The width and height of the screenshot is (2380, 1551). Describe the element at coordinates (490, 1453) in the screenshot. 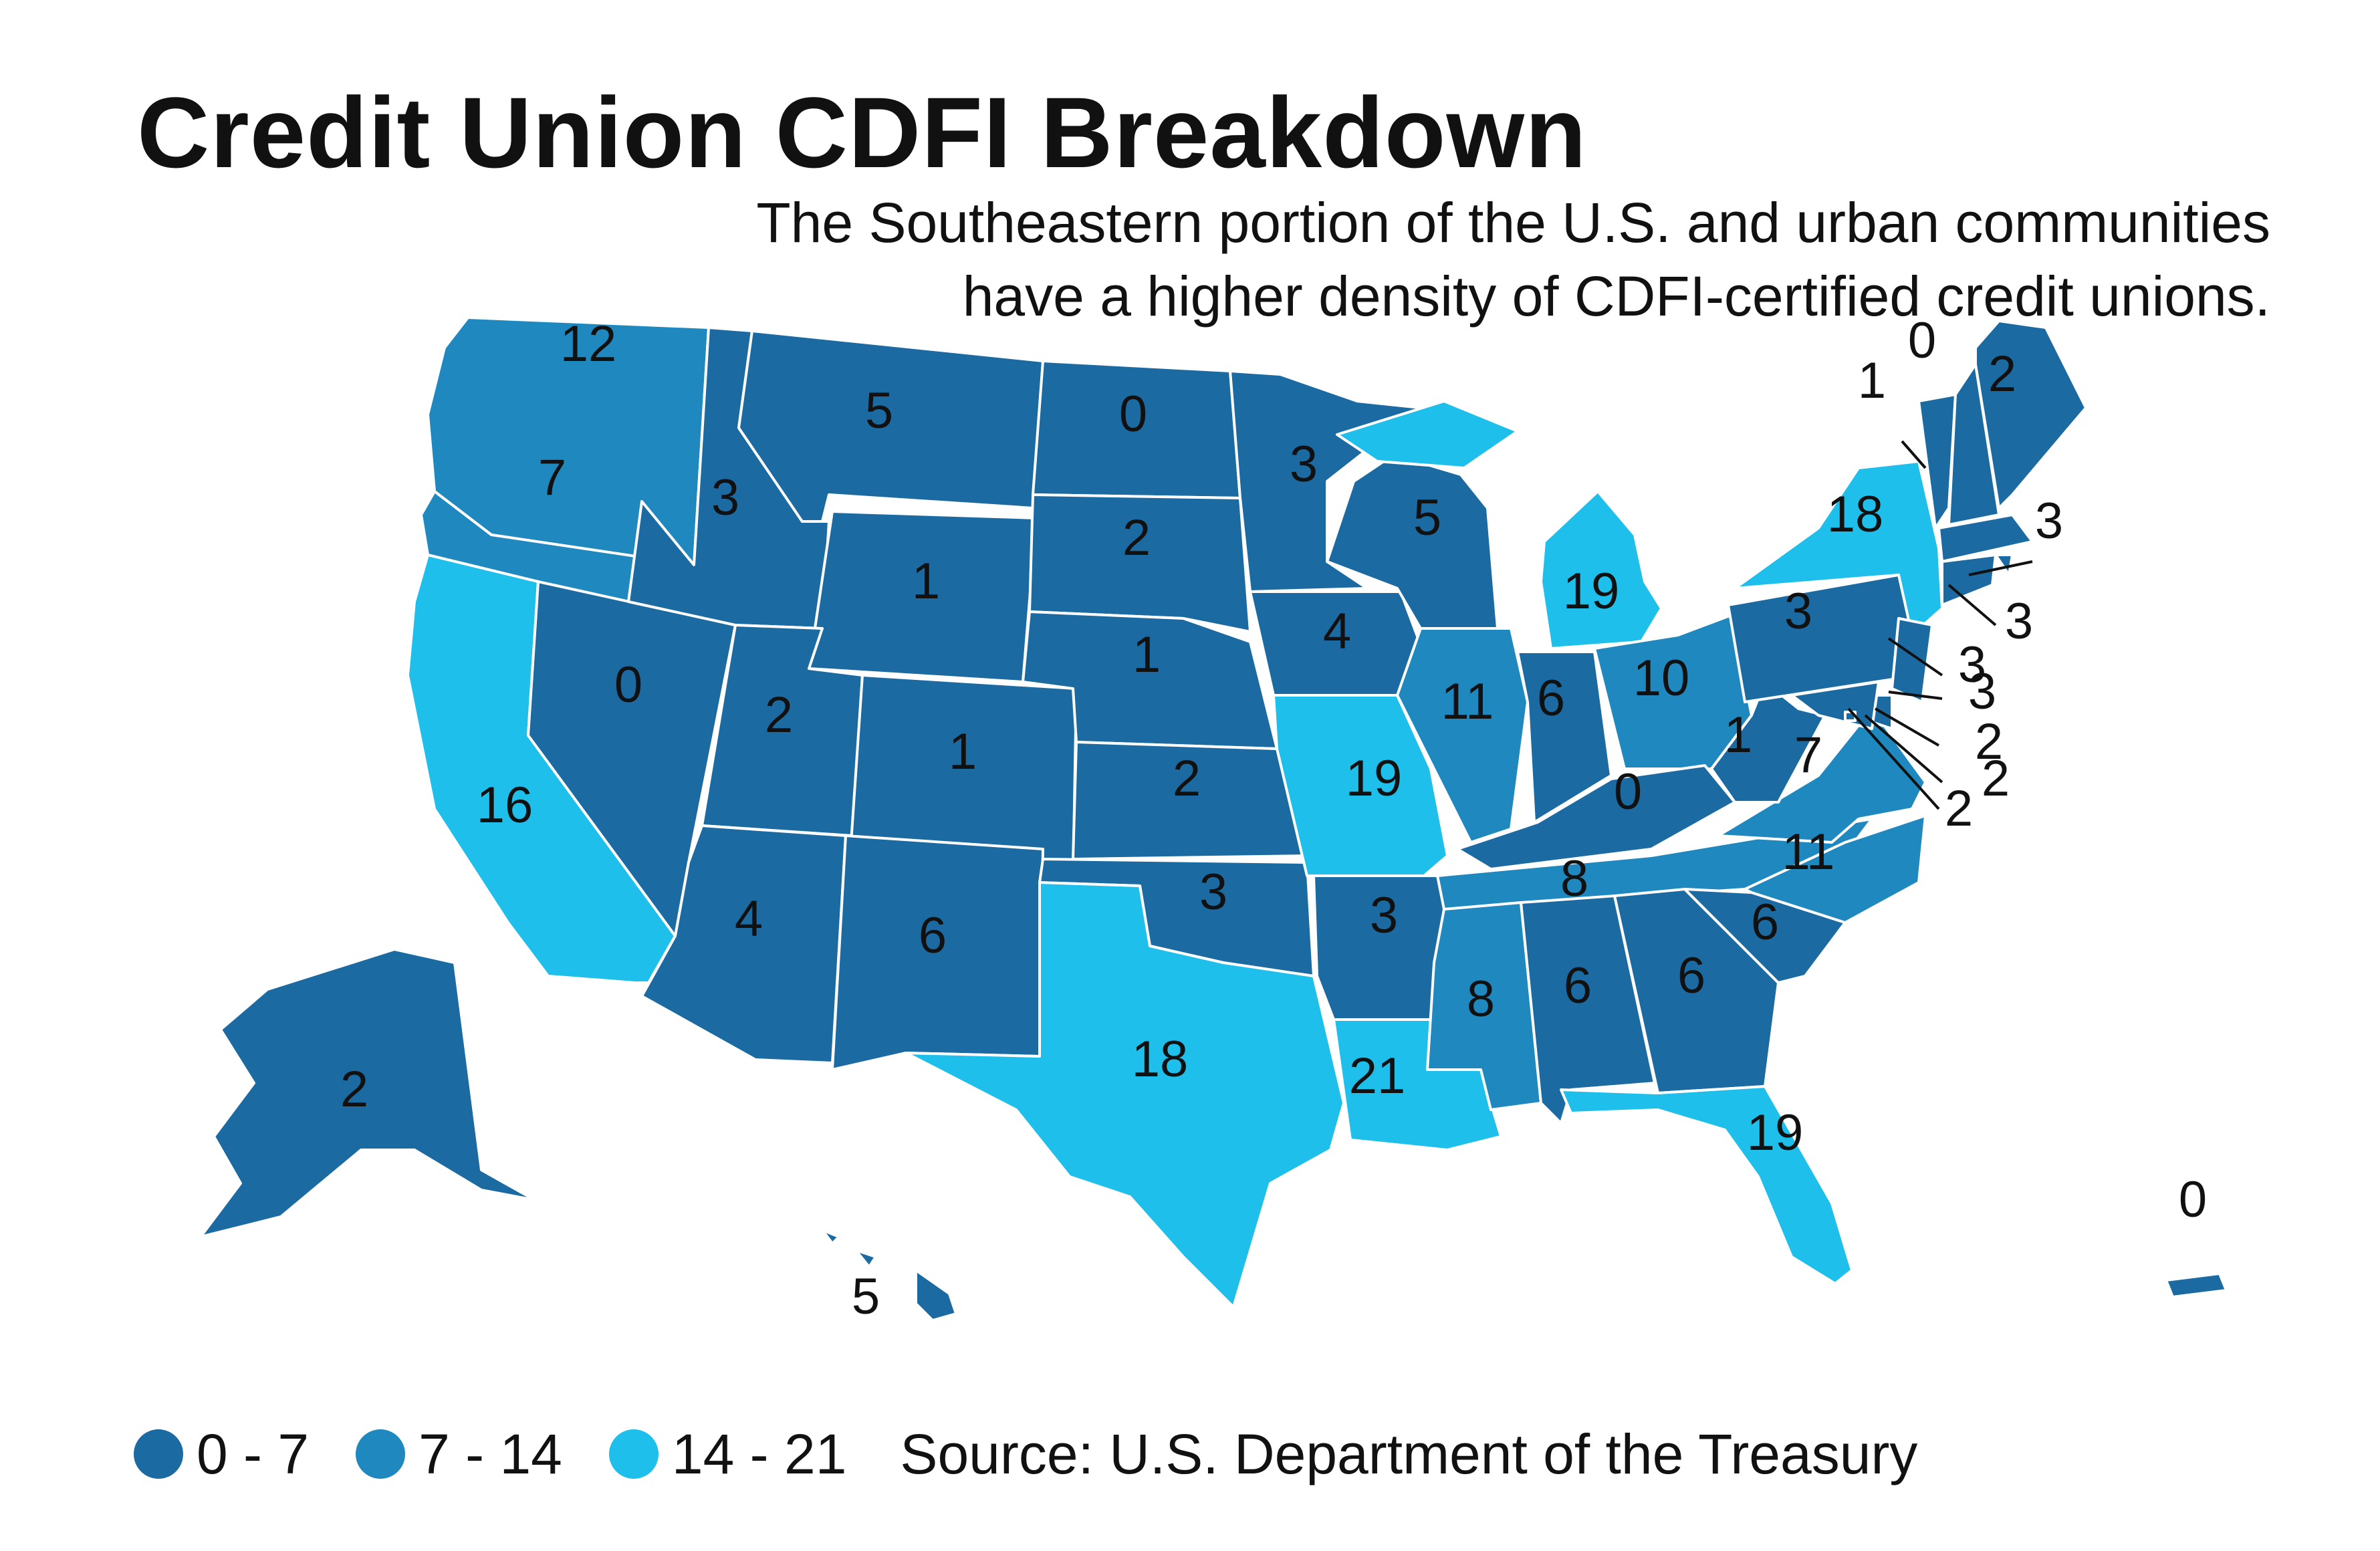

I see `legend-label-mid: 7 - 14` at that location.